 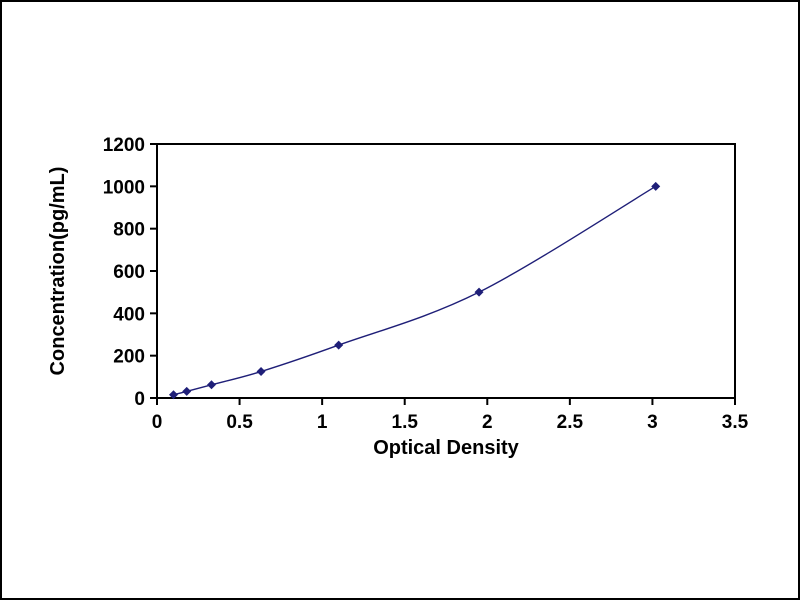 I want to click on y-tick-label: 400, so click(x=129, y=314).